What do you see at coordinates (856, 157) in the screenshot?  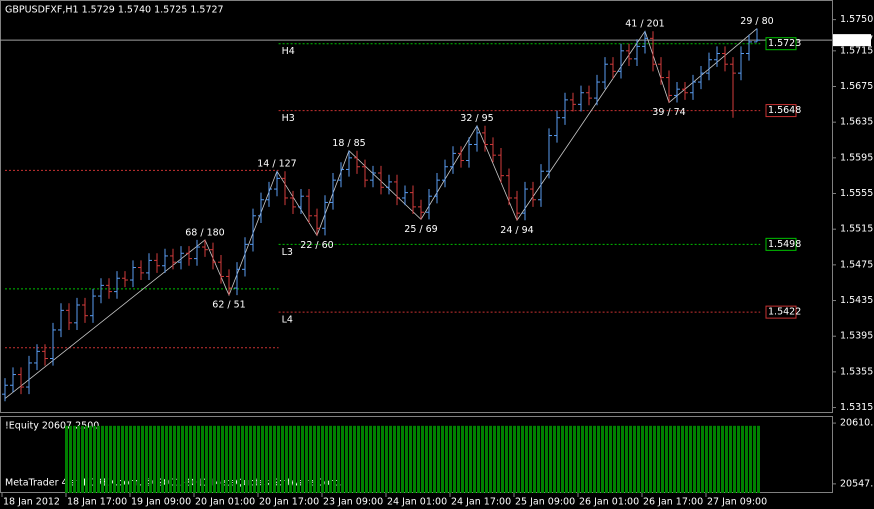 I see `y-tick-label: 1.5595` at bounding box center [856, 157].